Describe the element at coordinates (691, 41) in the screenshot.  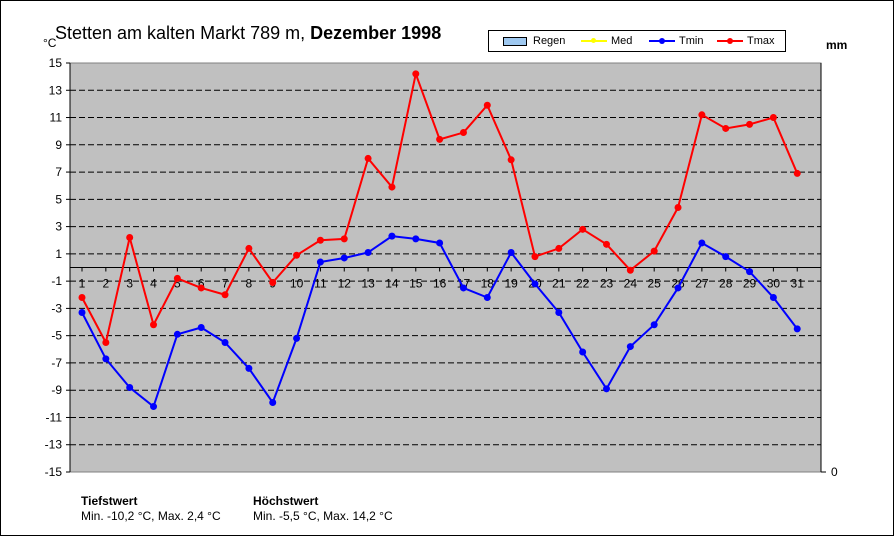
I see `legend-label-tmin: Tmin` at that location.